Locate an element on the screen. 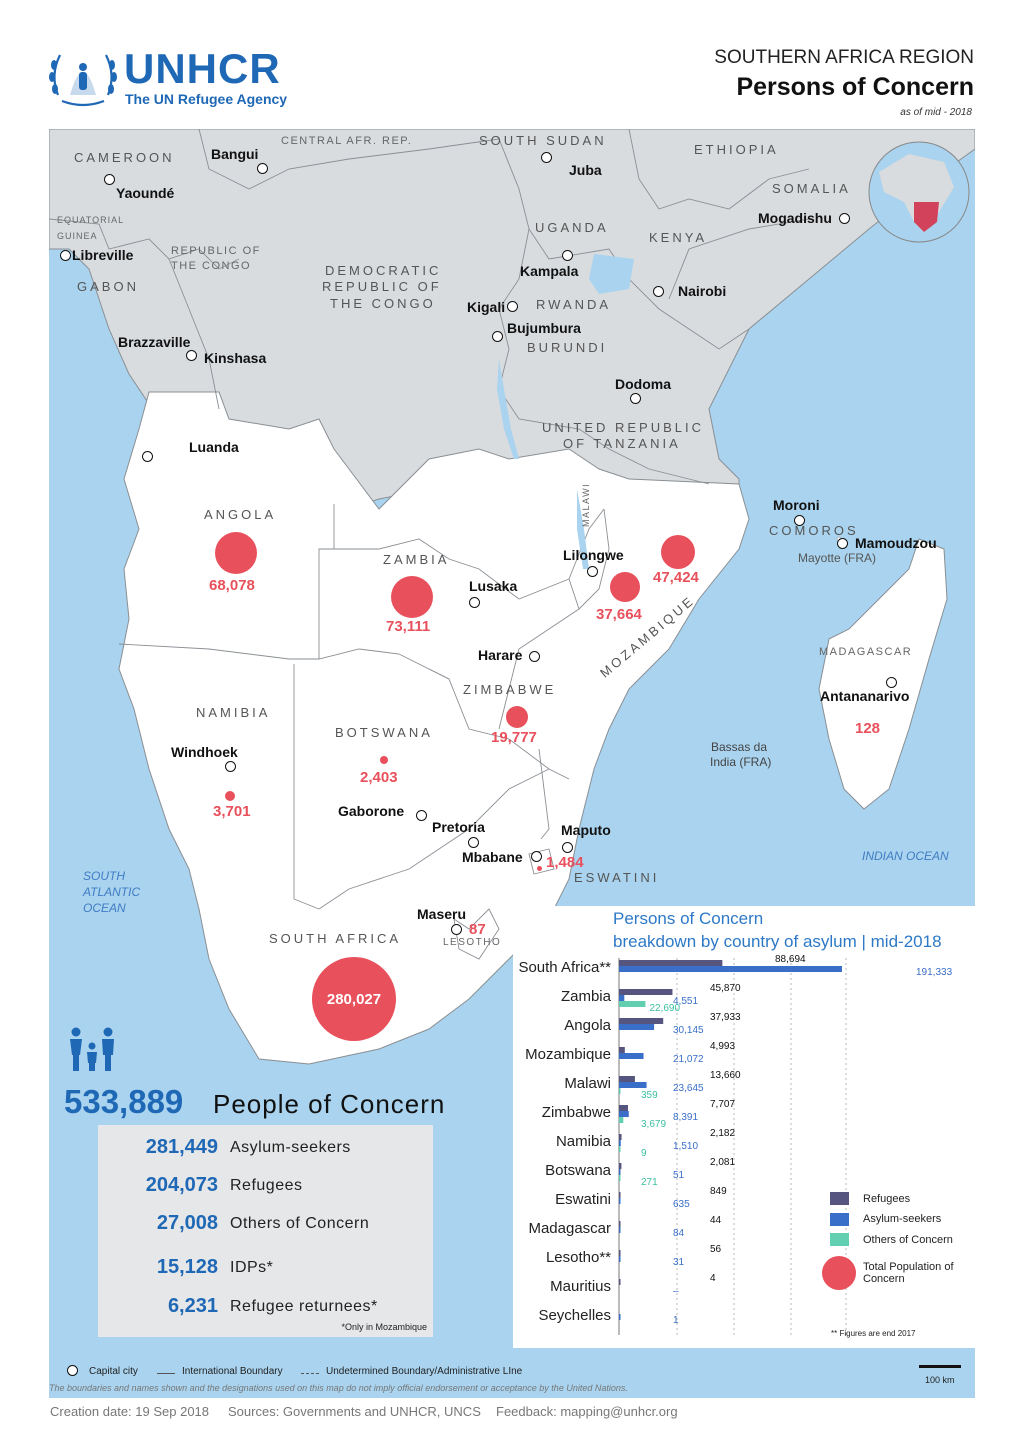  stat-others-value: 27,008 is located at coordinates (187, 1223).